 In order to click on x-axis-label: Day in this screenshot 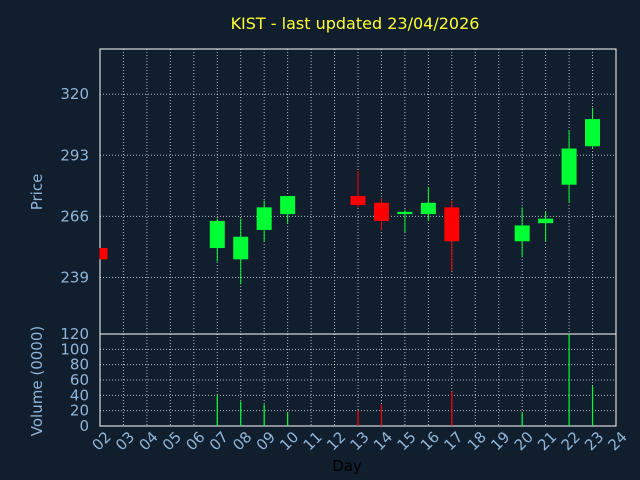, I will do `click(347, 466)`.